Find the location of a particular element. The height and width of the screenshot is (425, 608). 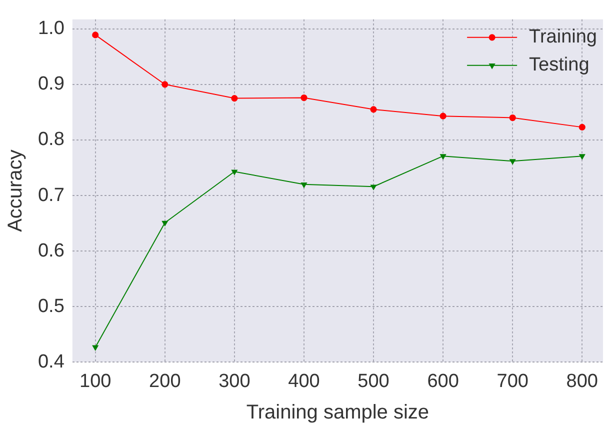

x-tick-label: 700 is located at coordinates (512, 381).